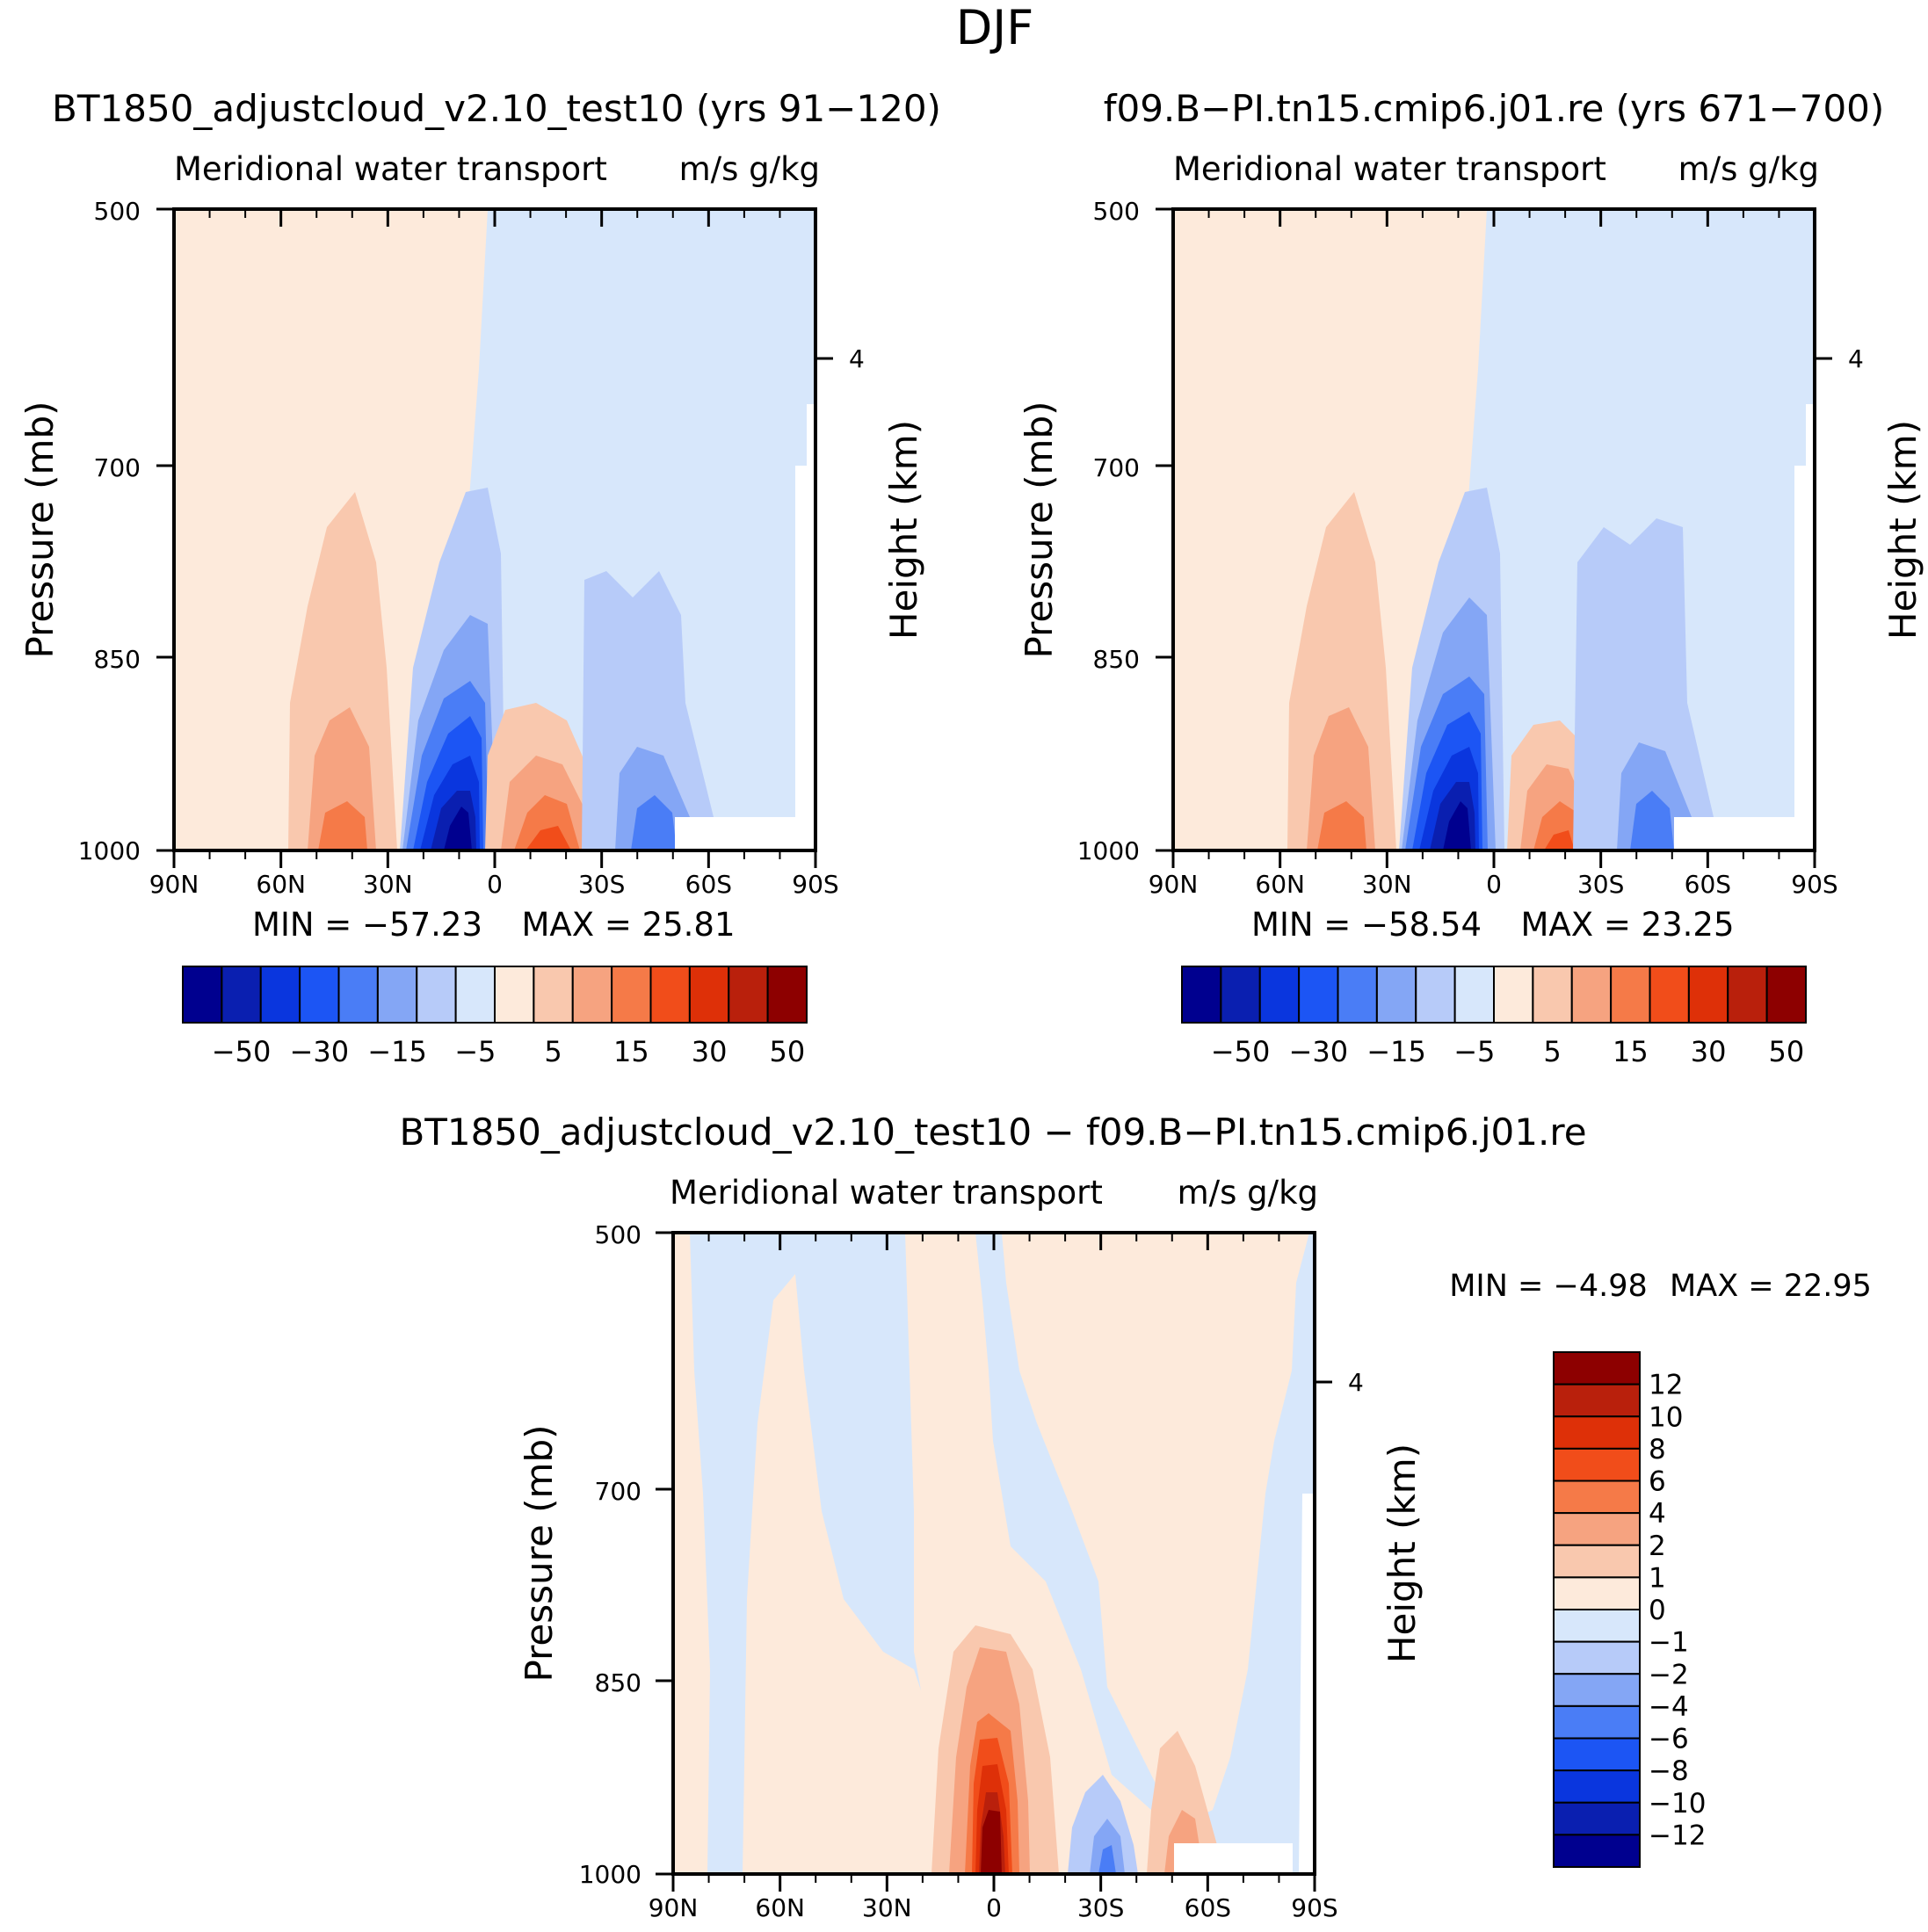  Describe the element at coordinates (1657, 1578) in the screenshot. I see `colorbar-label: 1` at that location.